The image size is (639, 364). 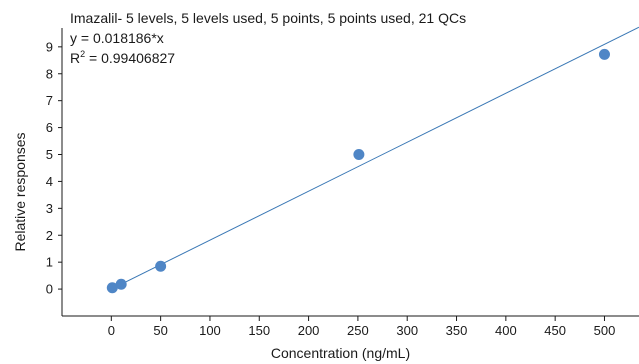 What do you see at coordinates (49, 208) in the screenshot?
I see `y-tick-label: 3` at bounding box center [49, 208].